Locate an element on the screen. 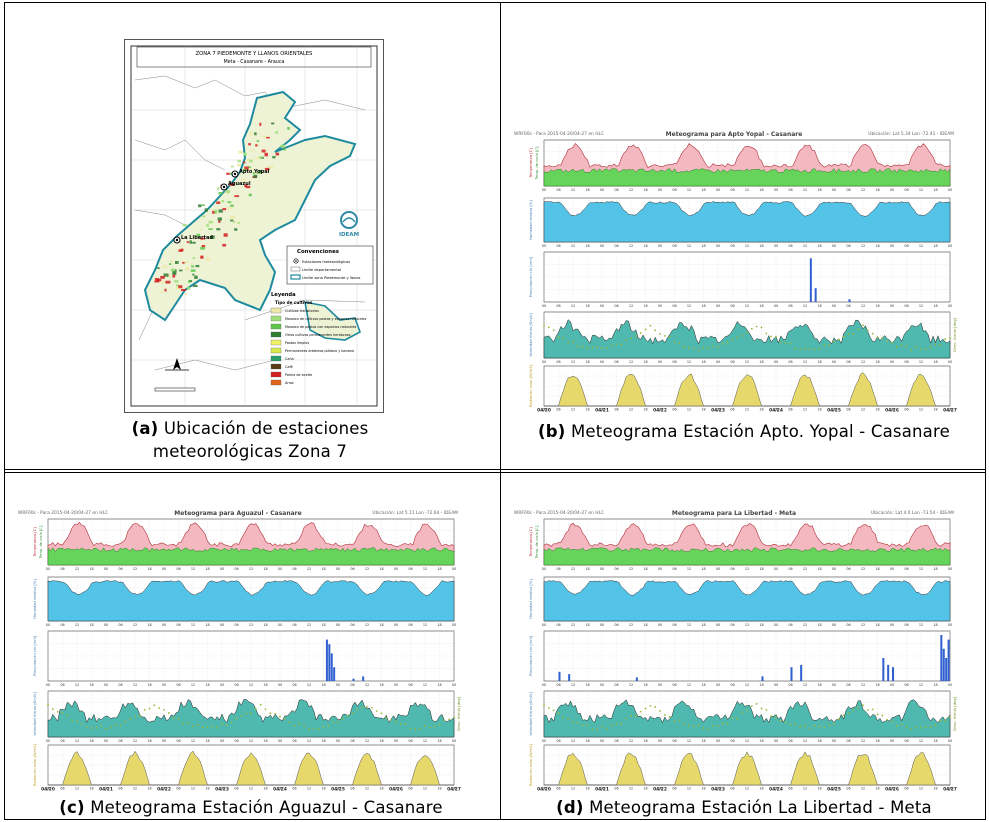 Image resolution: width=989 pixels, height=822 pixels. table-border-middle is located at coordinates (495, 469).